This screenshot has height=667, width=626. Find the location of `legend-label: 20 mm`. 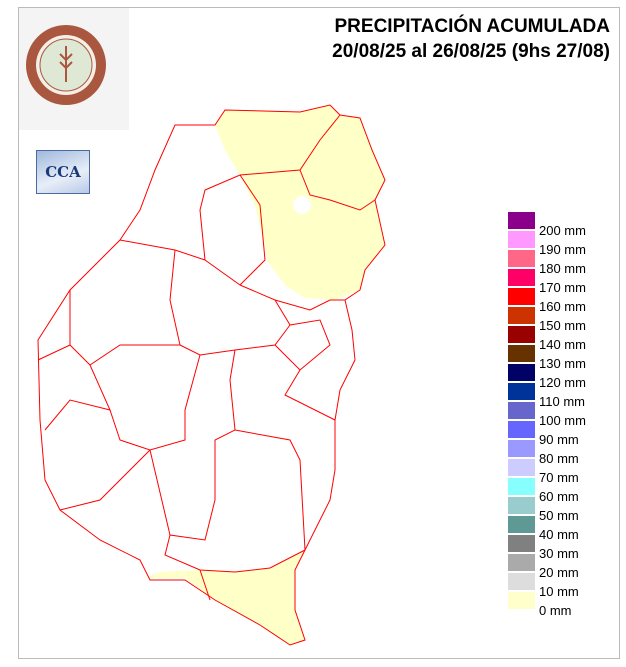

legend-label: 20 mm is located at coordinates (559, 572).